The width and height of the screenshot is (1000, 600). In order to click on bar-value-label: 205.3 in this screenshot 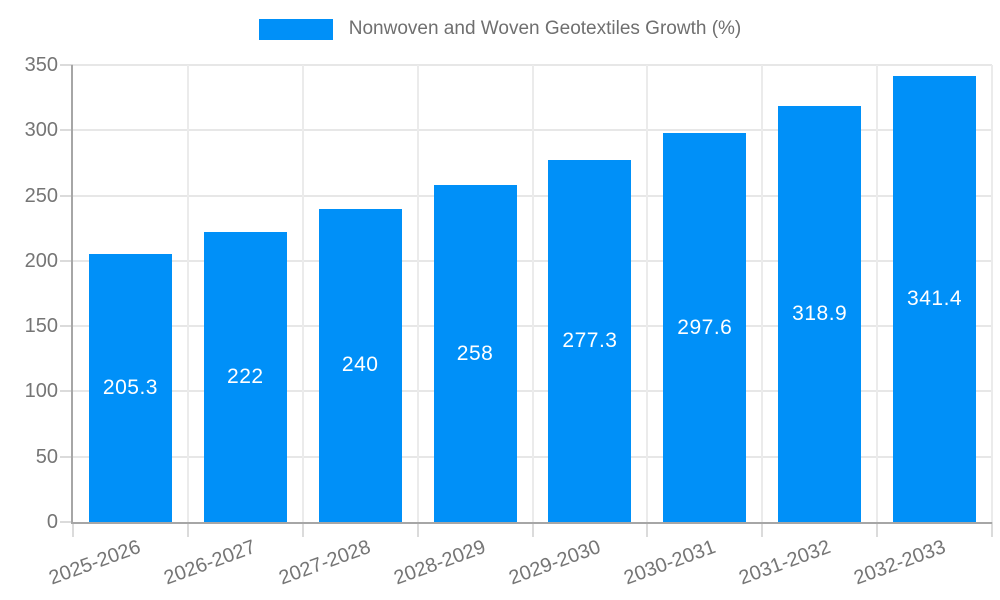, I will do `click(130, 387)`.